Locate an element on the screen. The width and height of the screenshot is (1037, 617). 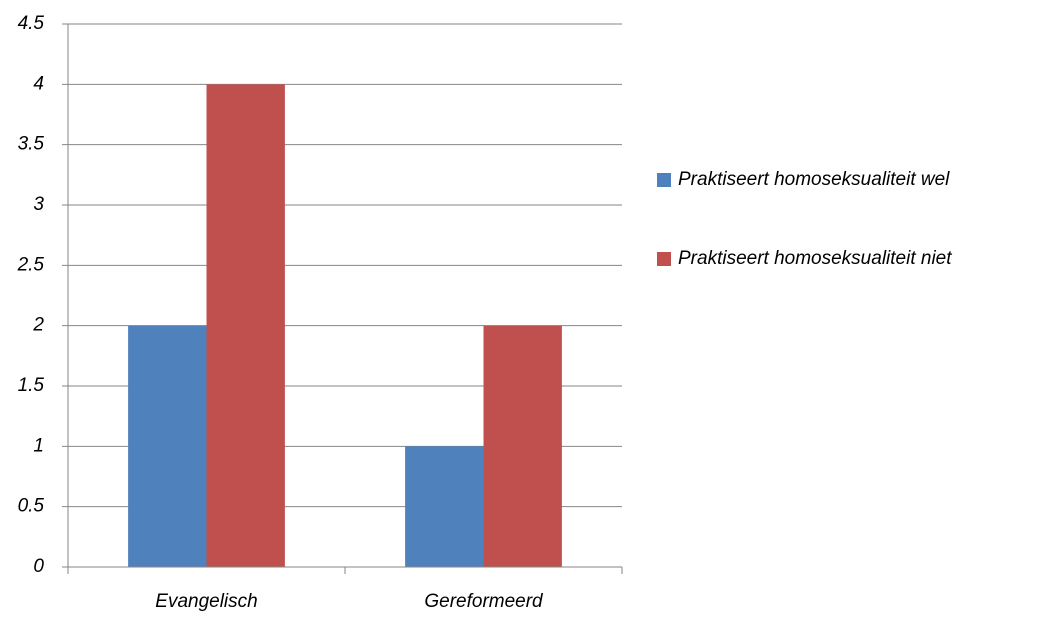
y-tick-label: 3.5 is located at coordinates (31, 144).